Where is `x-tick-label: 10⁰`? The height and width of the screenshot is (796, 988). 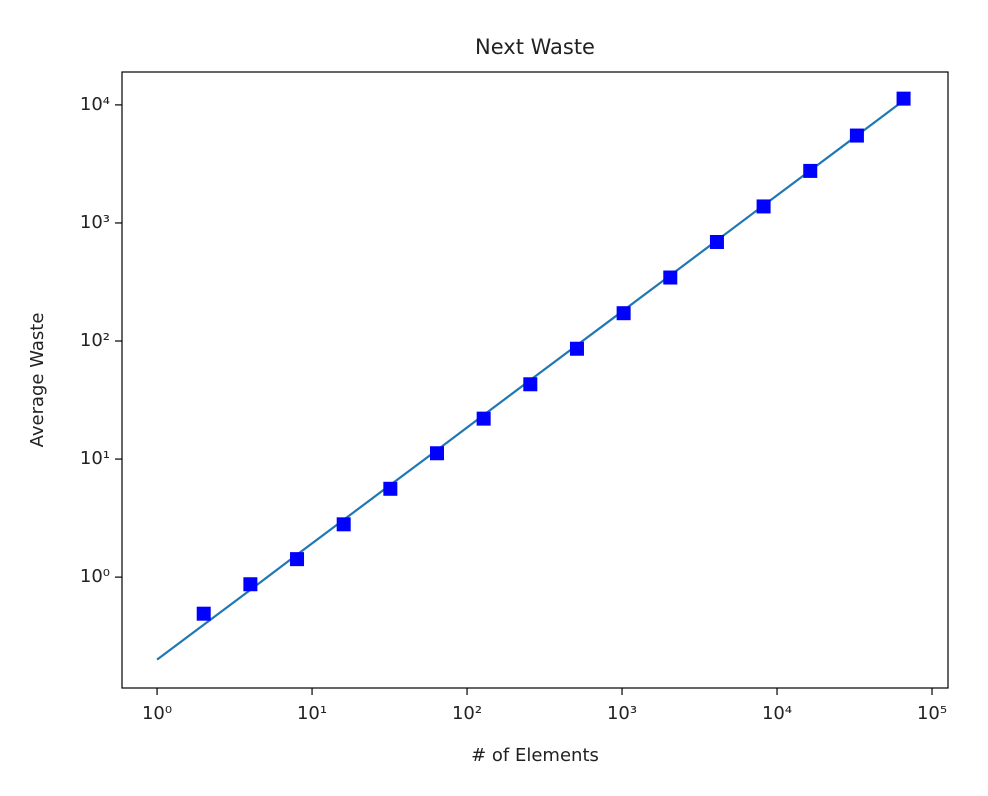 x-tick-label: 10⁰ is located at coordinates (157, 713).